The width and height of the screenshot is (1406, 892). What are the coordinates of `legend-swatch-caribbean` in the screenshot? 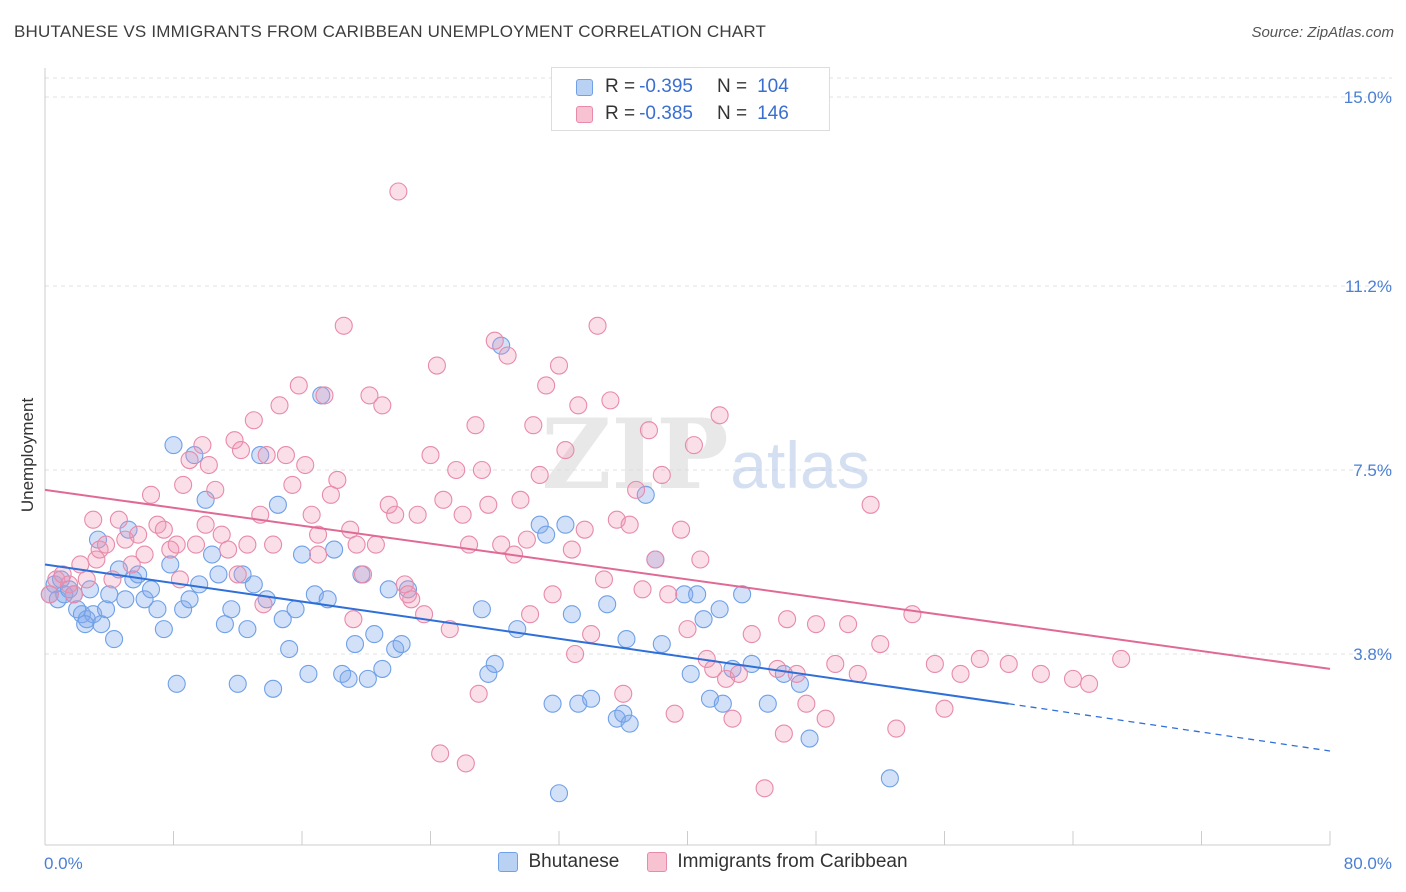 It's located at (657, 862).